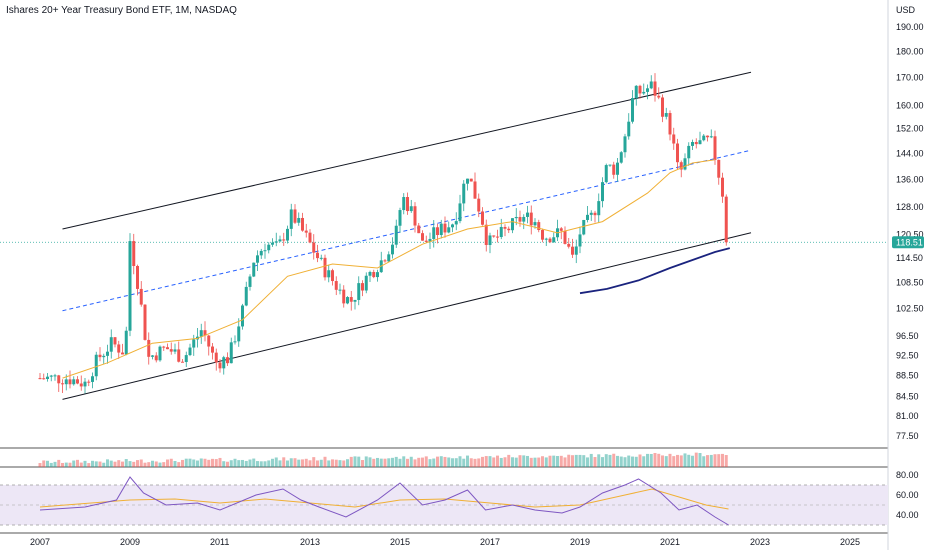  I want to click on price-badge-label: 118.51, so click(909, 242).